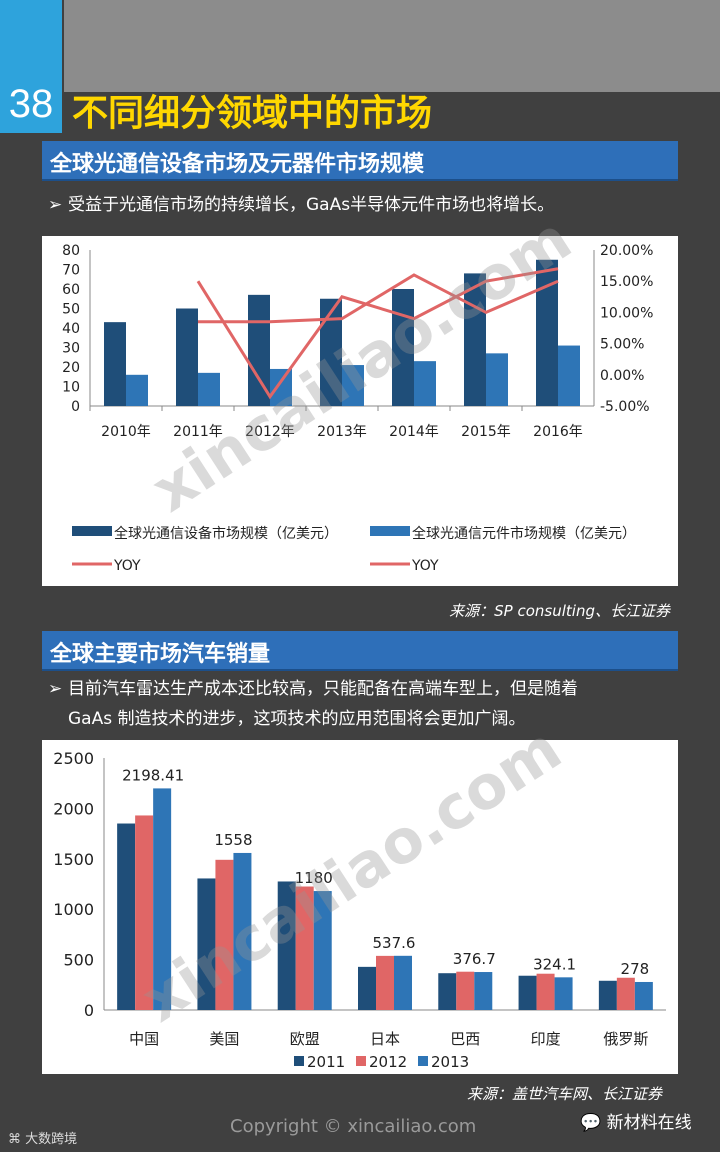  I want to click on x-tick-label: 2010年, so click(126, 432).